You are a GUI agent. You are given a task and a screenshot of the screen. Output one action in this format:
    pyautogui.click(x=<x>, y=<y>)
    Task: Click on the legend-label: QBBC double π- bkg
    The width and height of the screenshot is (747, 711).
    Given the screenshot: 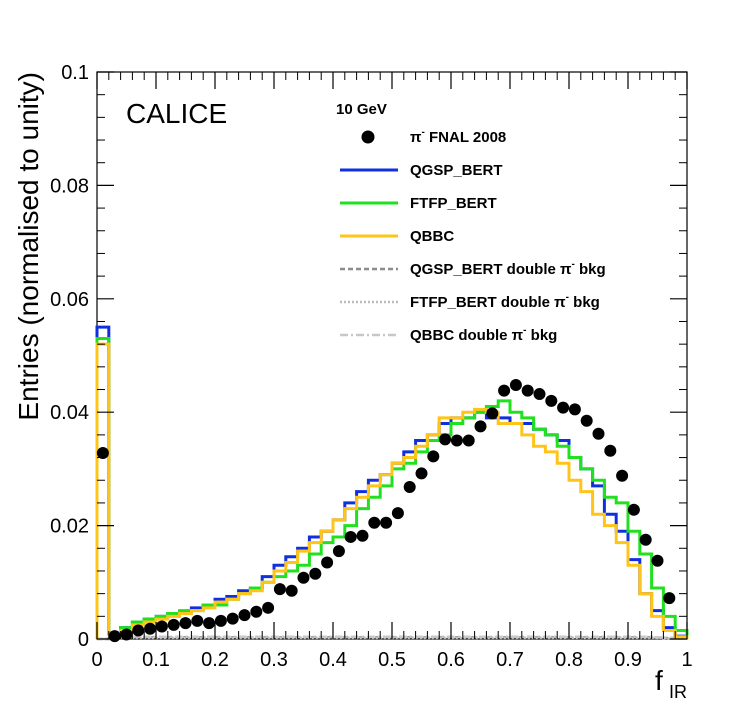 What is the action you would take?
    pyautogui.click(x=483, y=334)
    